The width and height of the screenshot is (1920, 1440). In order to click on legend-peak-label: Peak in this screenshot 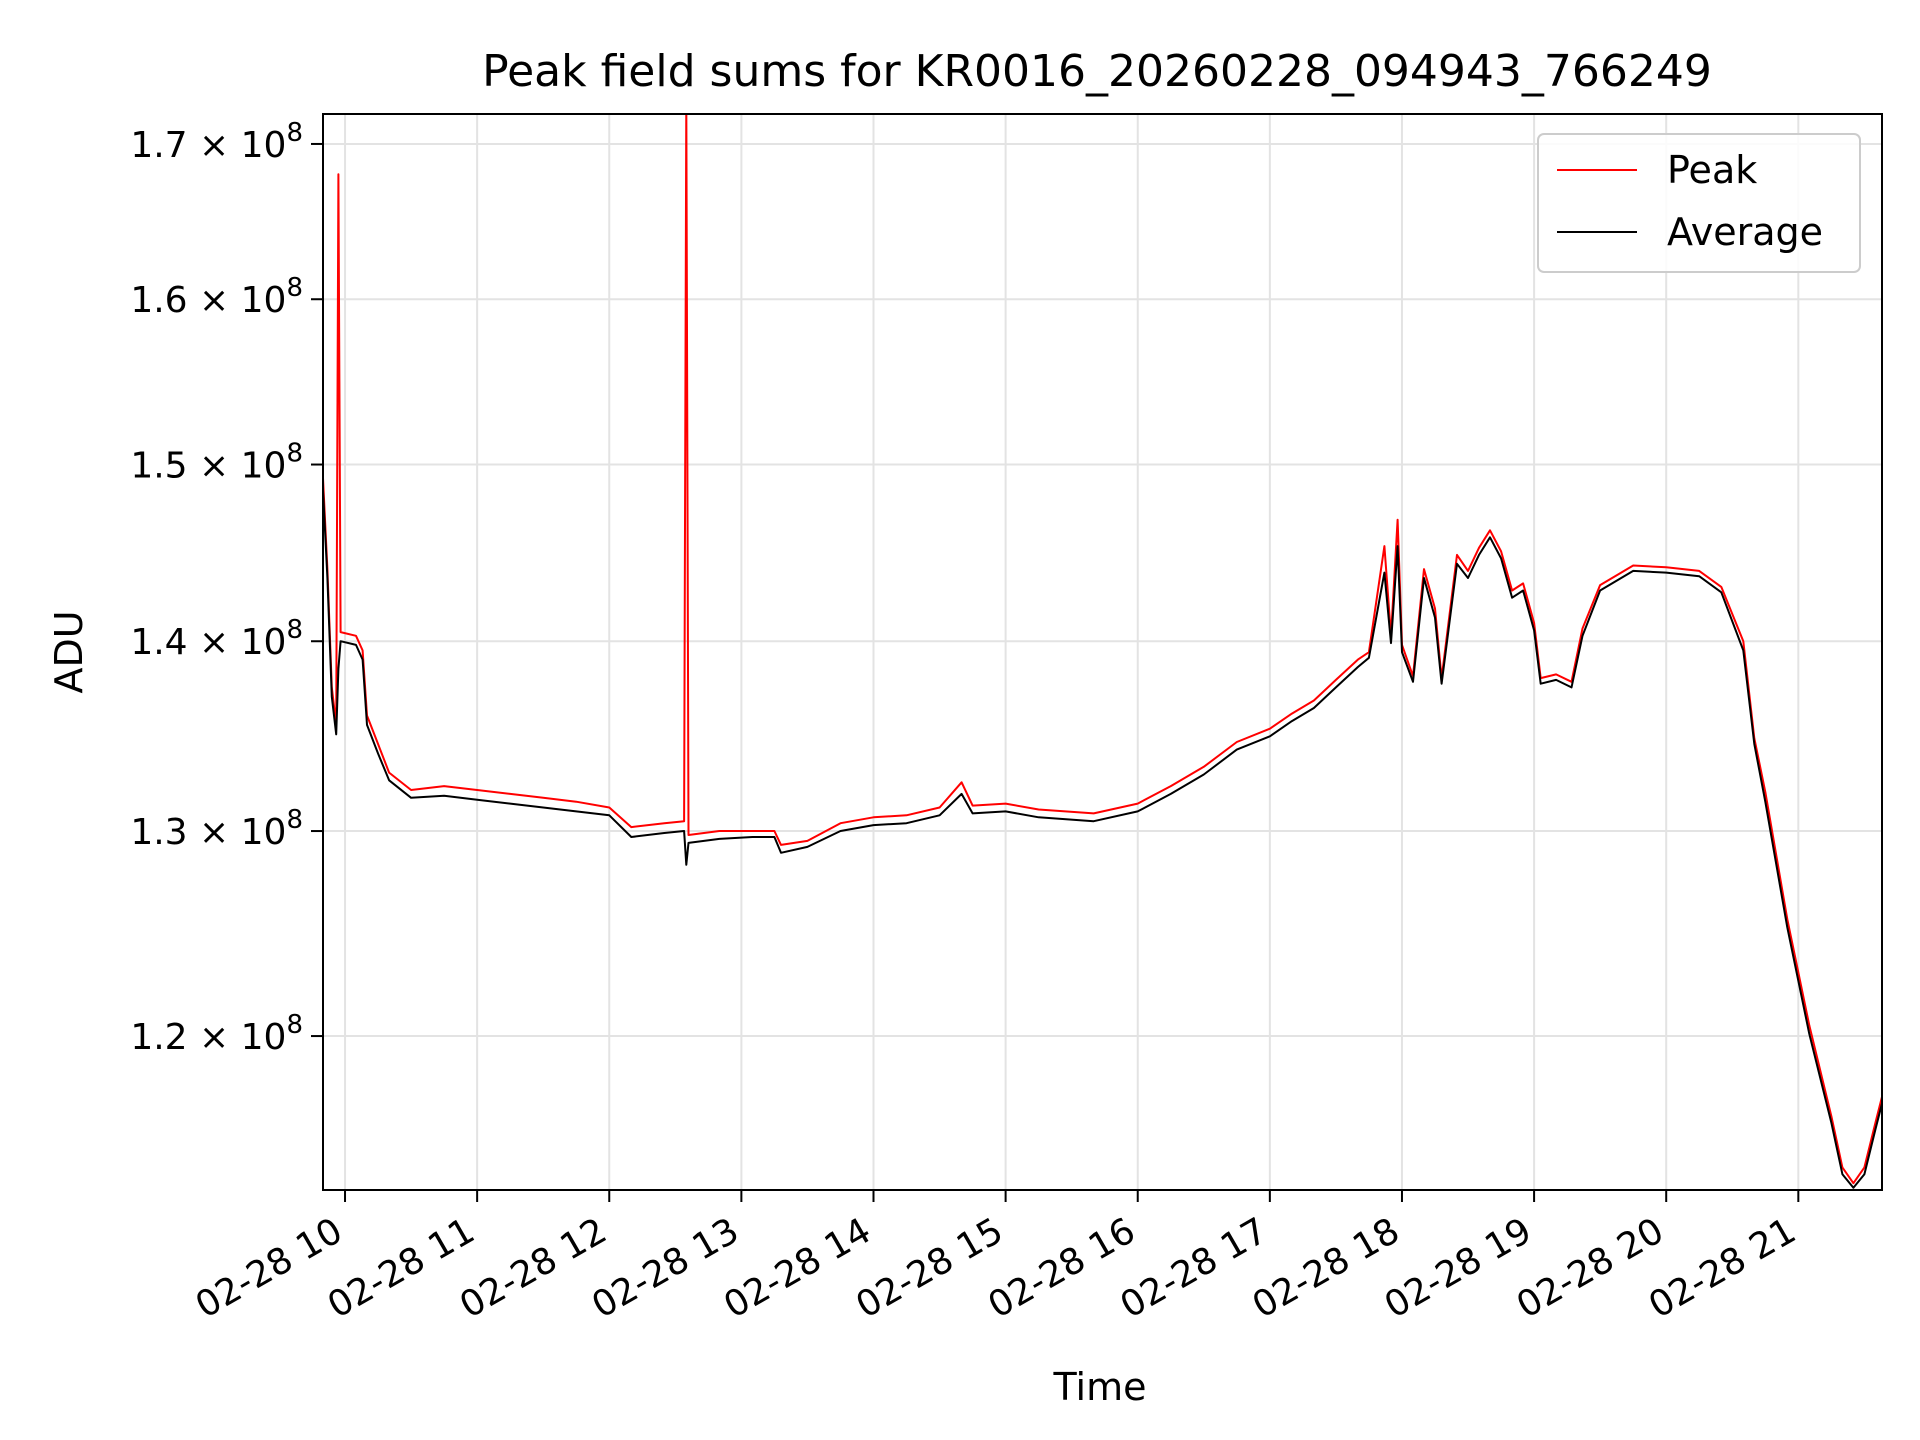, I will do `click(1712, 170)`.